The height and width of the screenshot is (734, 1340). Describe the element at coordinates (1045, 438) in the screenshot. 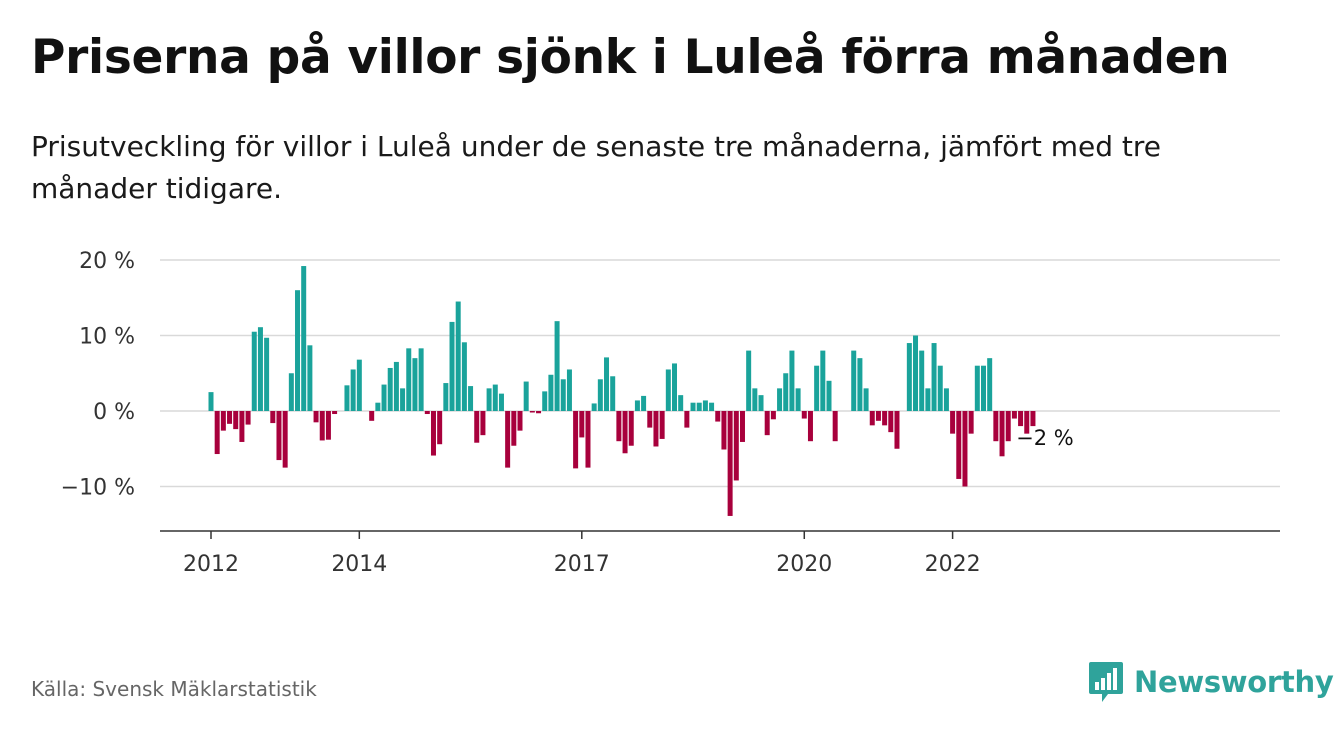

I see `last-value-label: −2 %` at that location.